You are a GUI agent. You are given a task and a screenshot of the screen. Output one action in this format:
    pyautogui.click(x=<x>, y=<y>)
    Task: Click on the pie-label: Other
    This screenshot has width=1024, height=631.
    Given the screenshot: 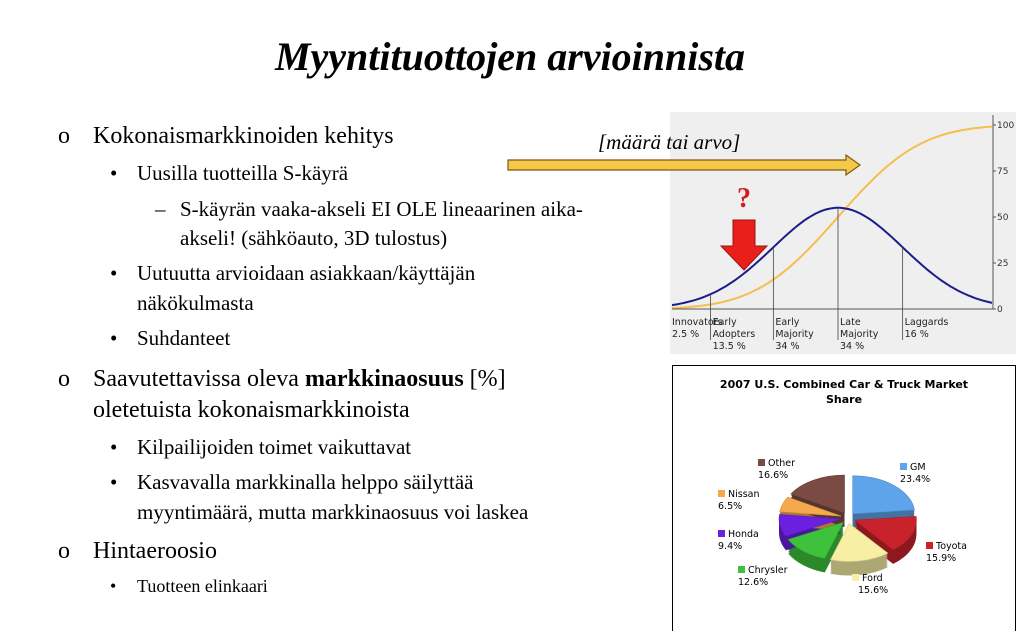 What is the action you would take?
    pyautogui.click(x=781, y=463)
    